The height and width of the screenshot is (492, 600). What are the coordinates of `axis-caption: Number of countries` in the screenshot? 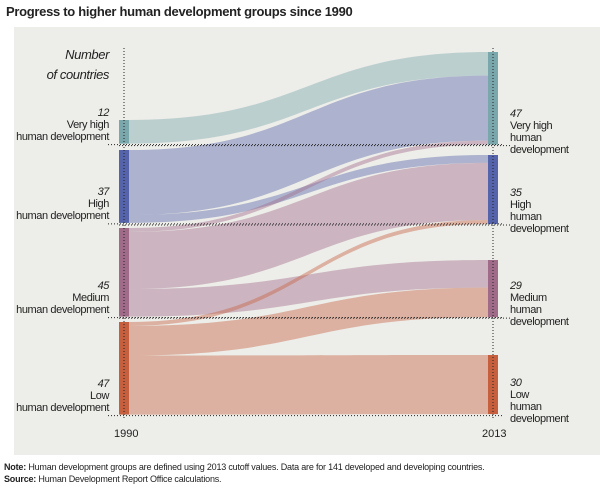 It's located at (57, 65).